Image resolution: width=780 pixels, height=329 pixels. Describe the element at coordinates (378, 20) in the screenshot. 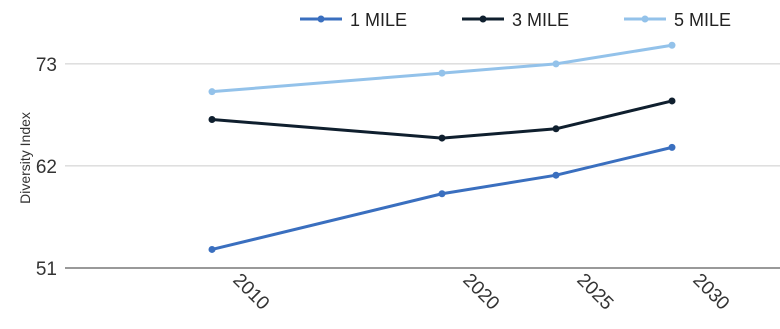

I see `legend-label: 1 MILE` at that location.